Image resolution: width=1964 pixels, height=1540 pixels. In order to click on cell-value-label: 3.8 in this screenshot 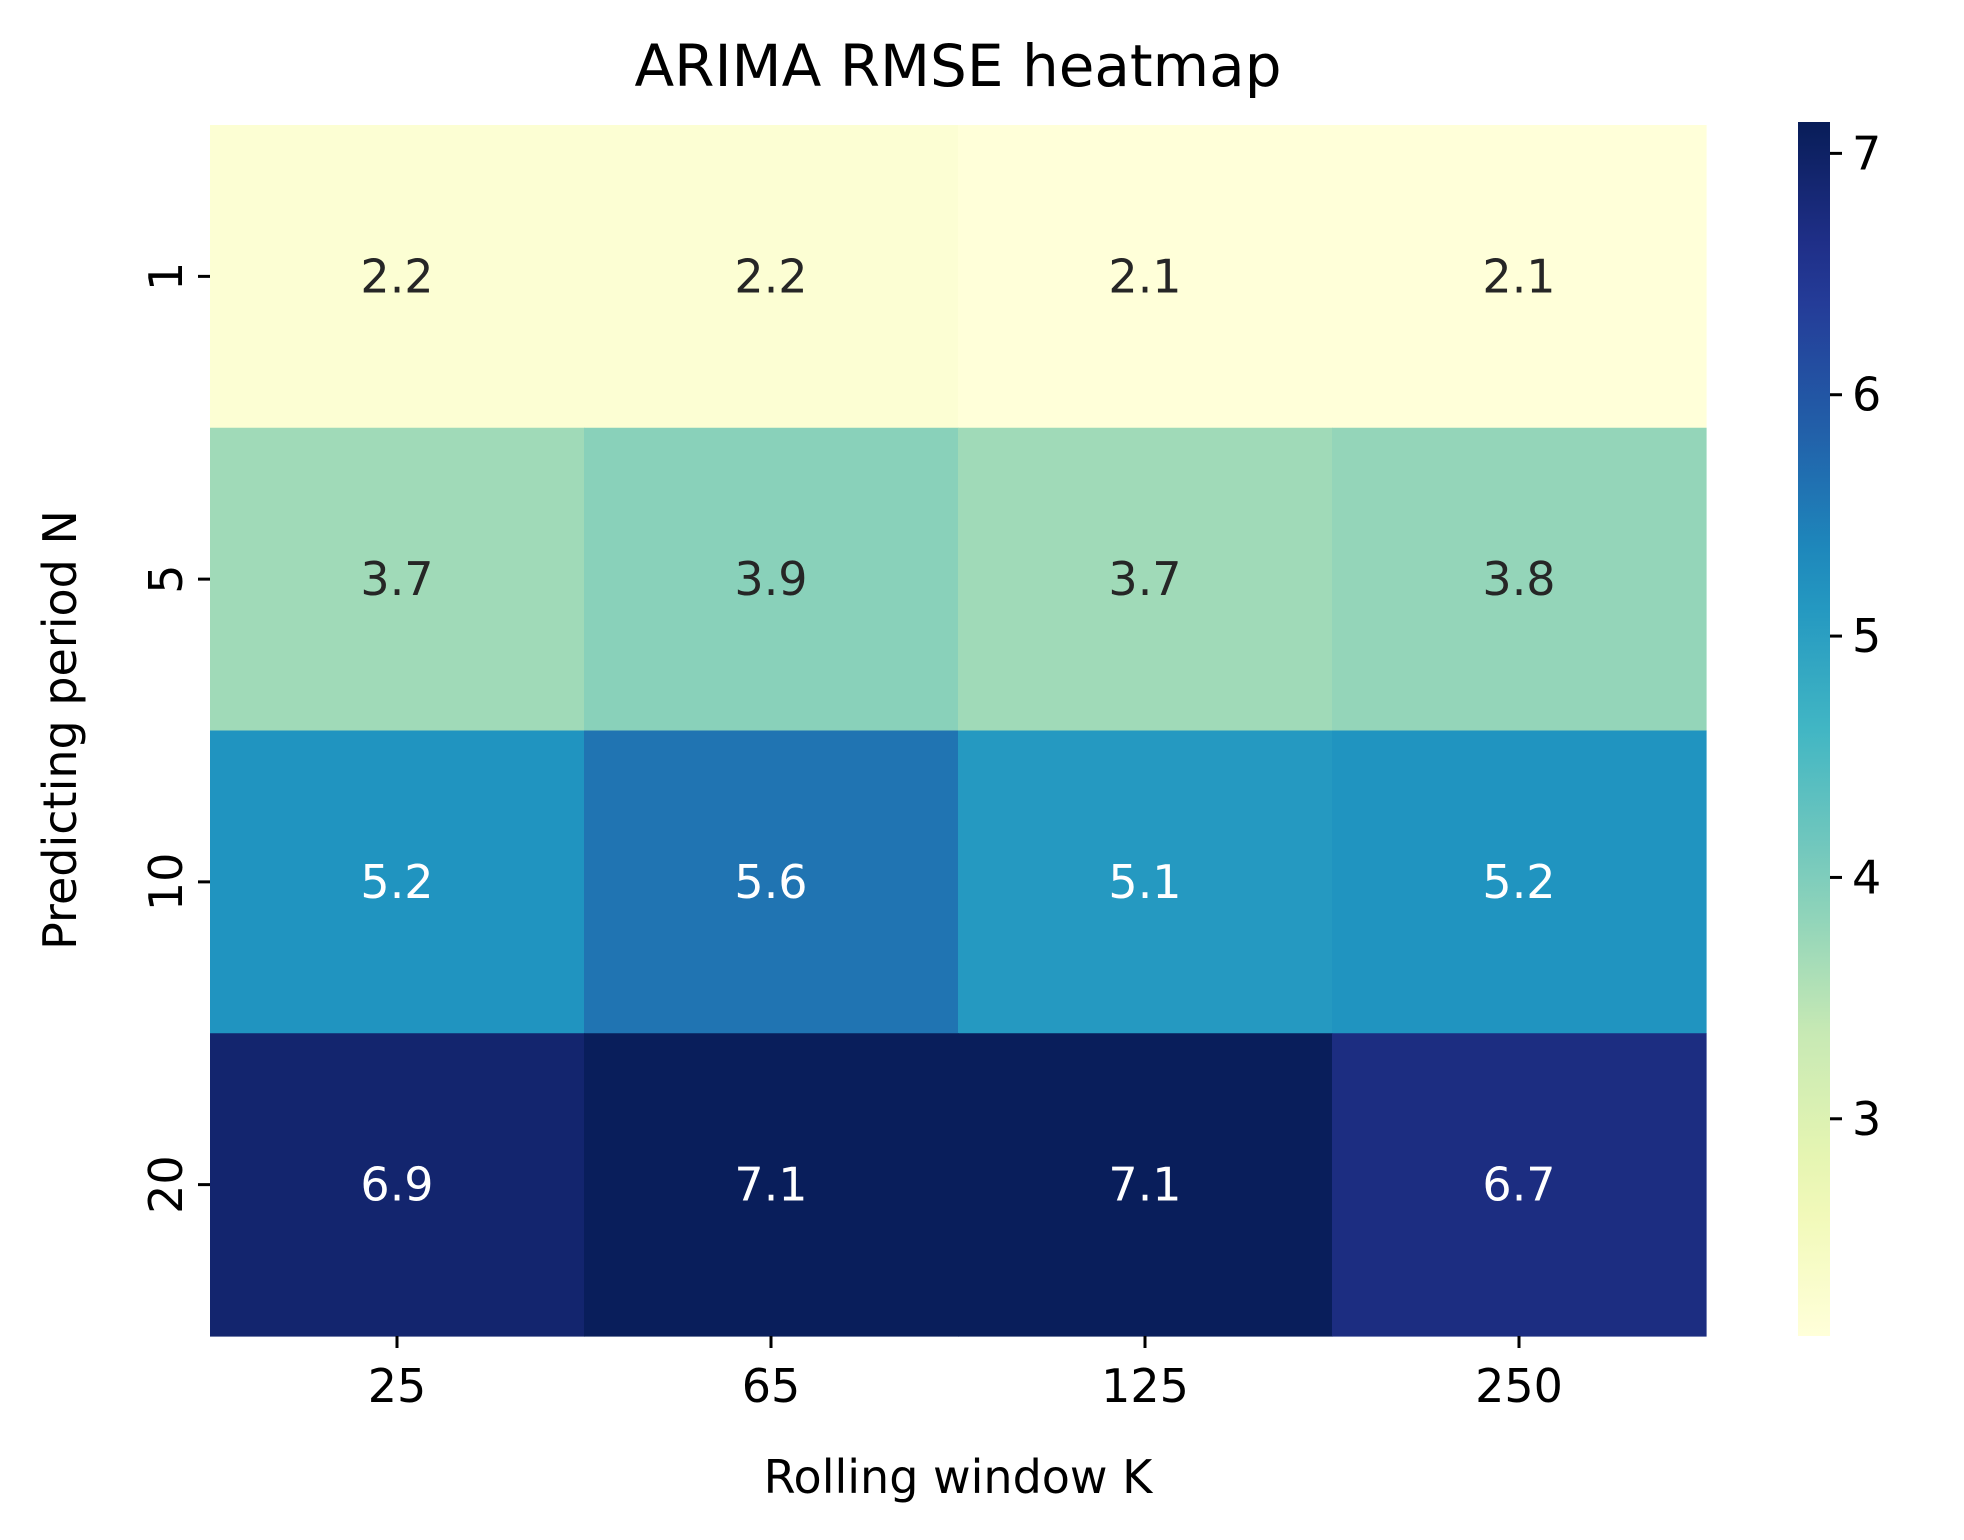, I will do `click(1518, 579)`.